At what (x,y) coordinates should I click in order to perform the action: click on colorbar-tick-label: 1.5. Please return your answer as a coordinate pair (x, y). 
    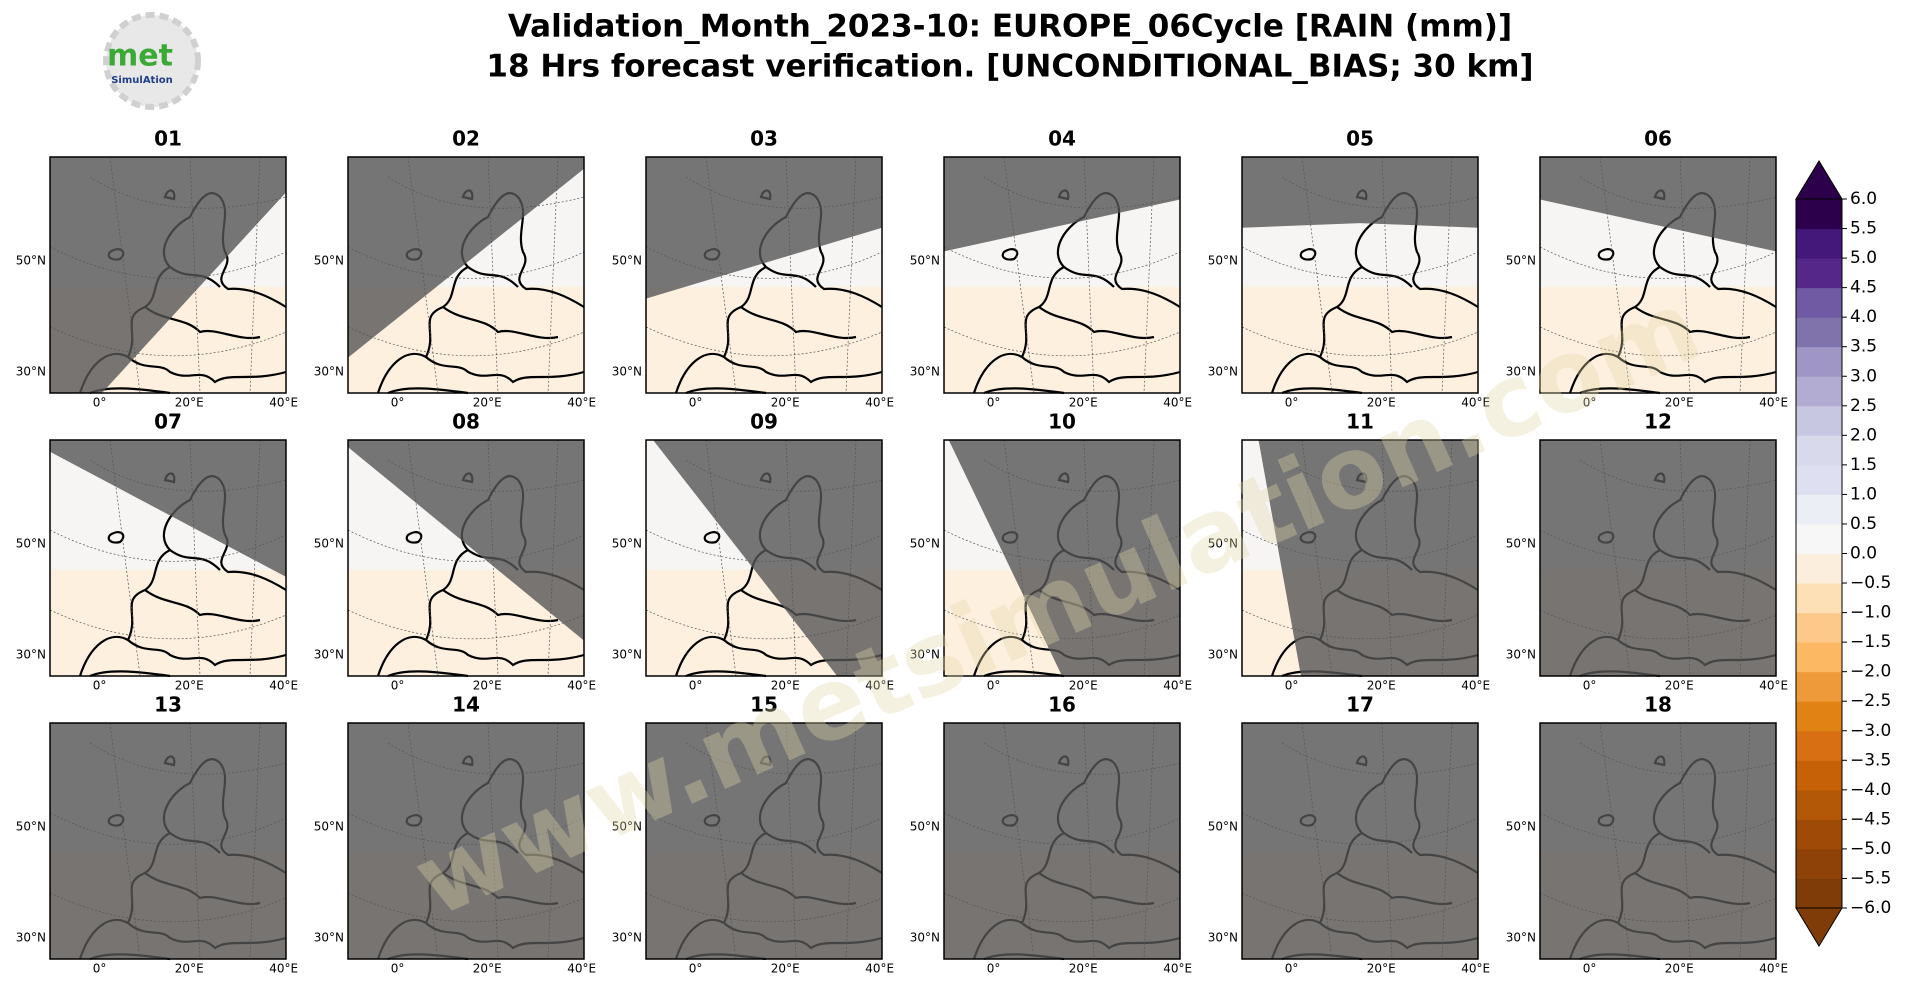
    Looking at the image, I should click on (1863, 465).